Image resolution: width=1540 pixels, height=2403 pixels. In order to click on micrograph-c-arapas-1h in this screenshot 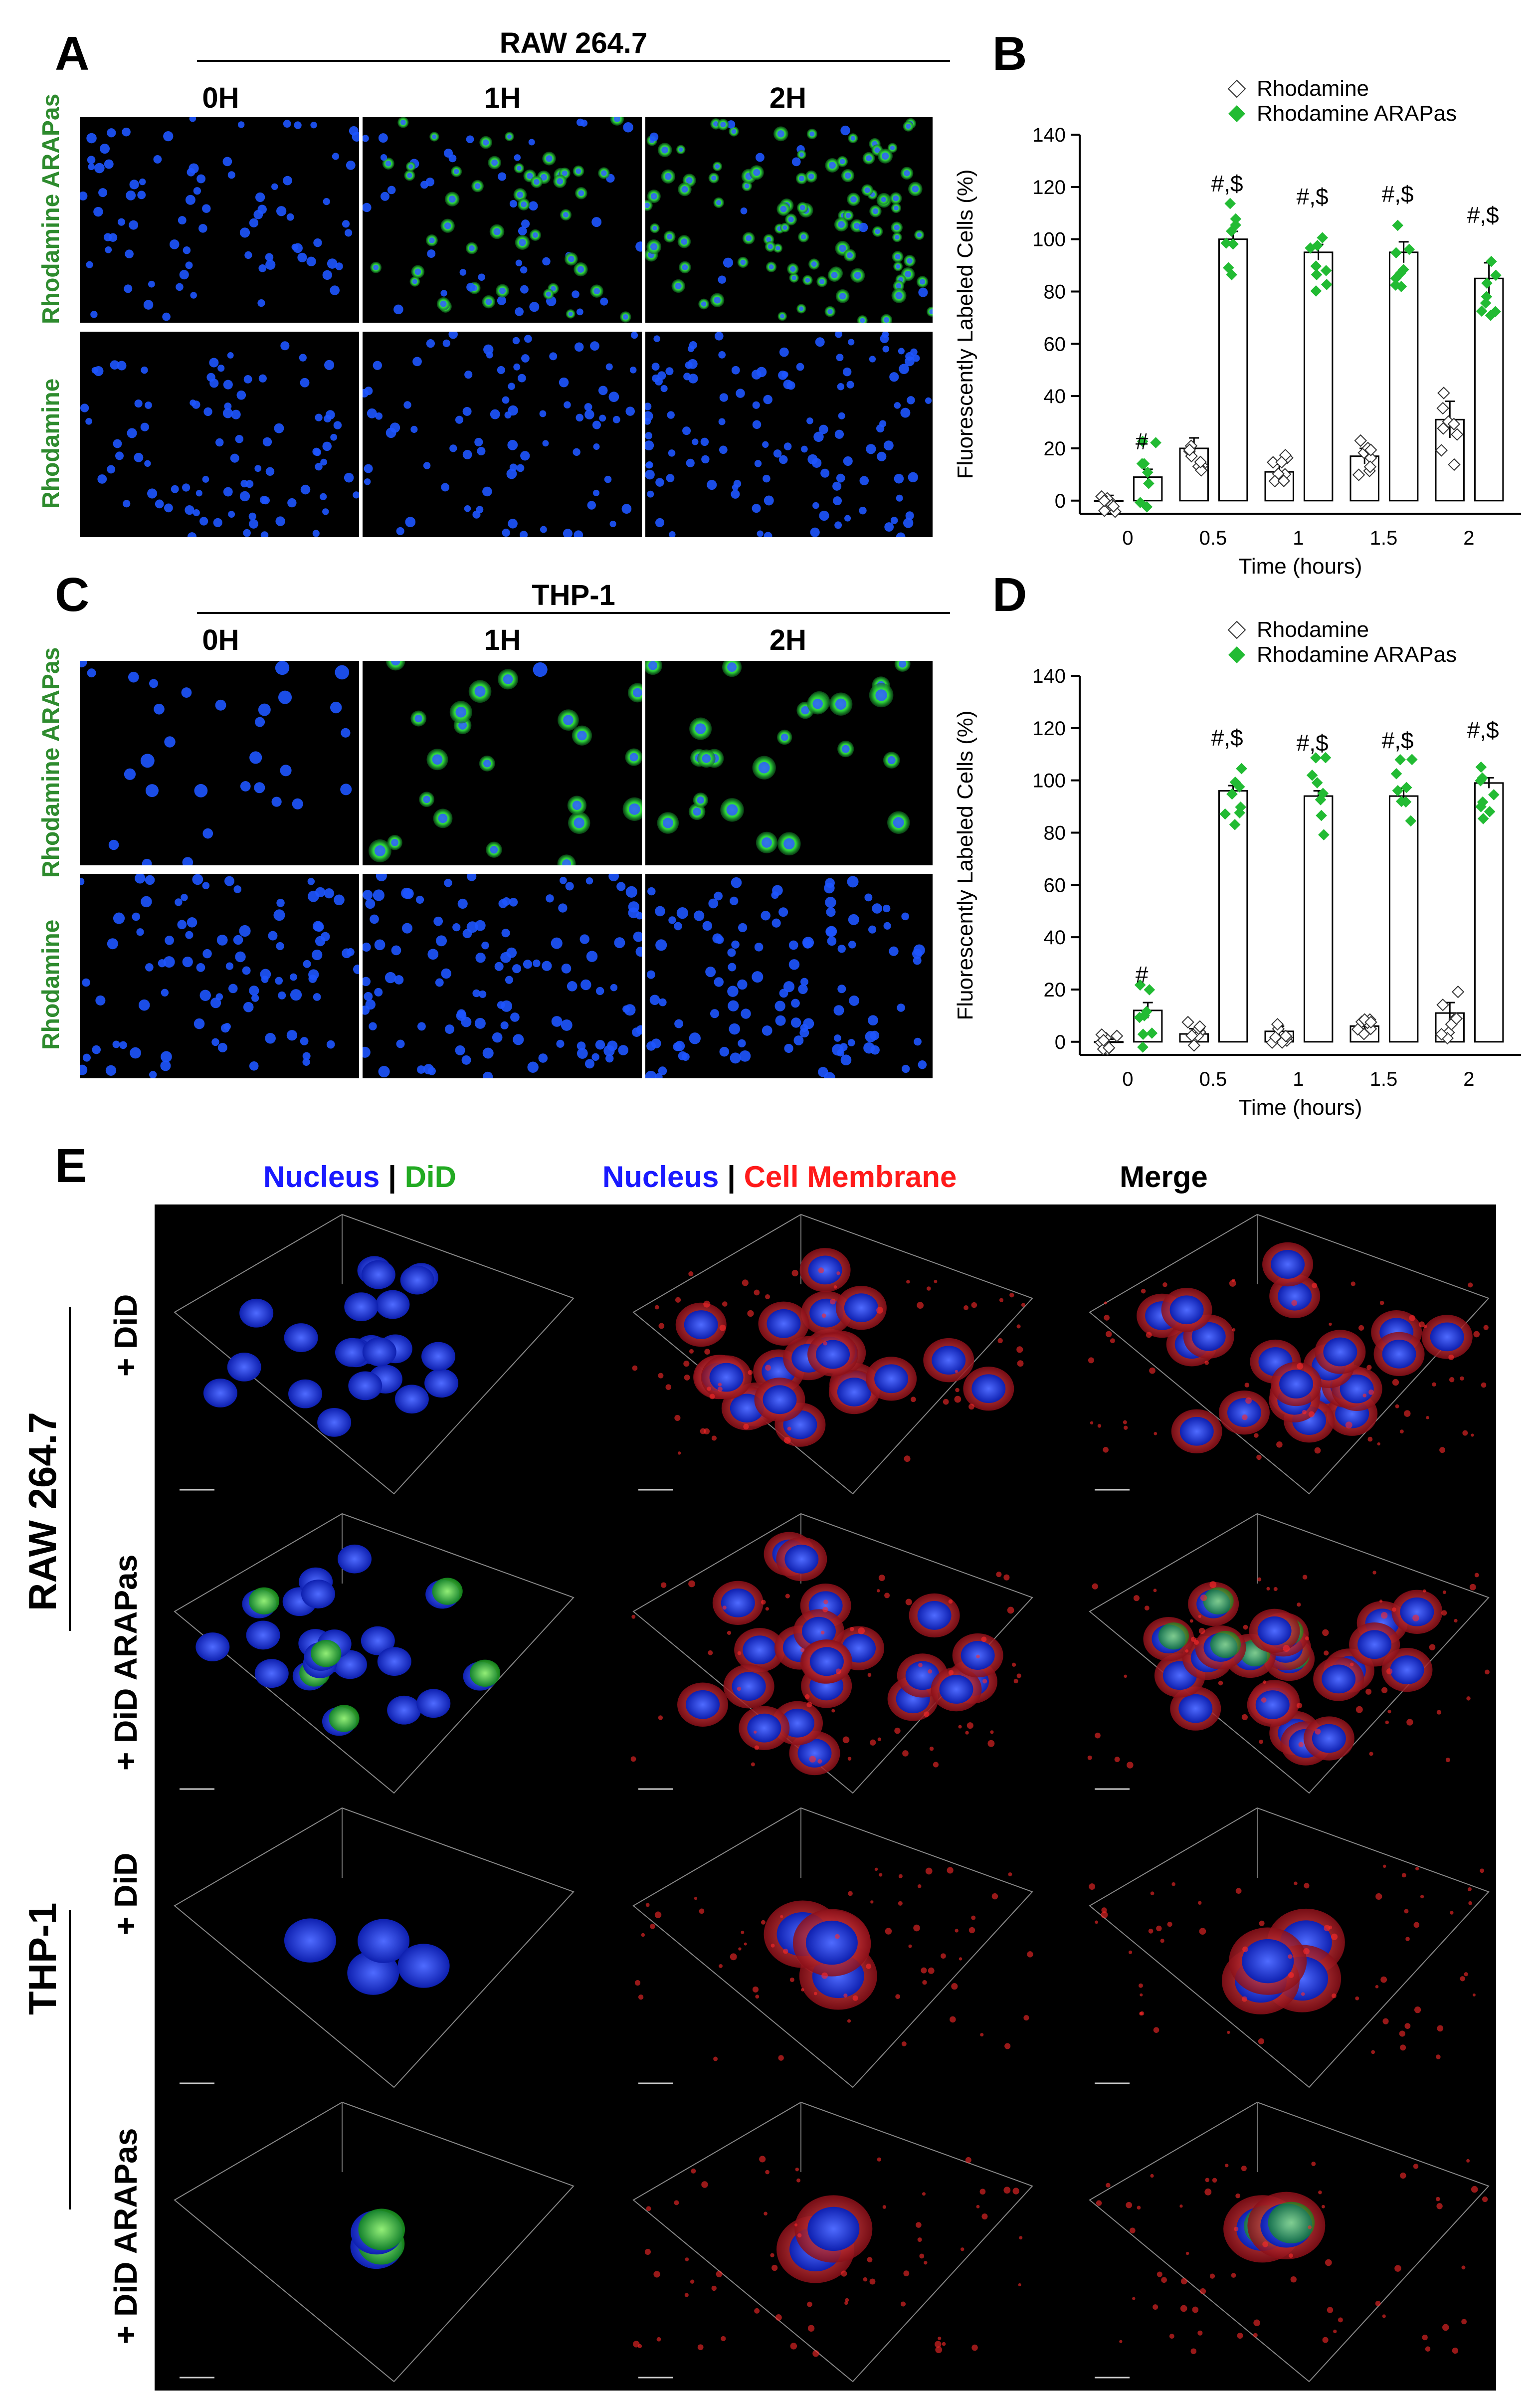, I will do `click(502, 763)`.